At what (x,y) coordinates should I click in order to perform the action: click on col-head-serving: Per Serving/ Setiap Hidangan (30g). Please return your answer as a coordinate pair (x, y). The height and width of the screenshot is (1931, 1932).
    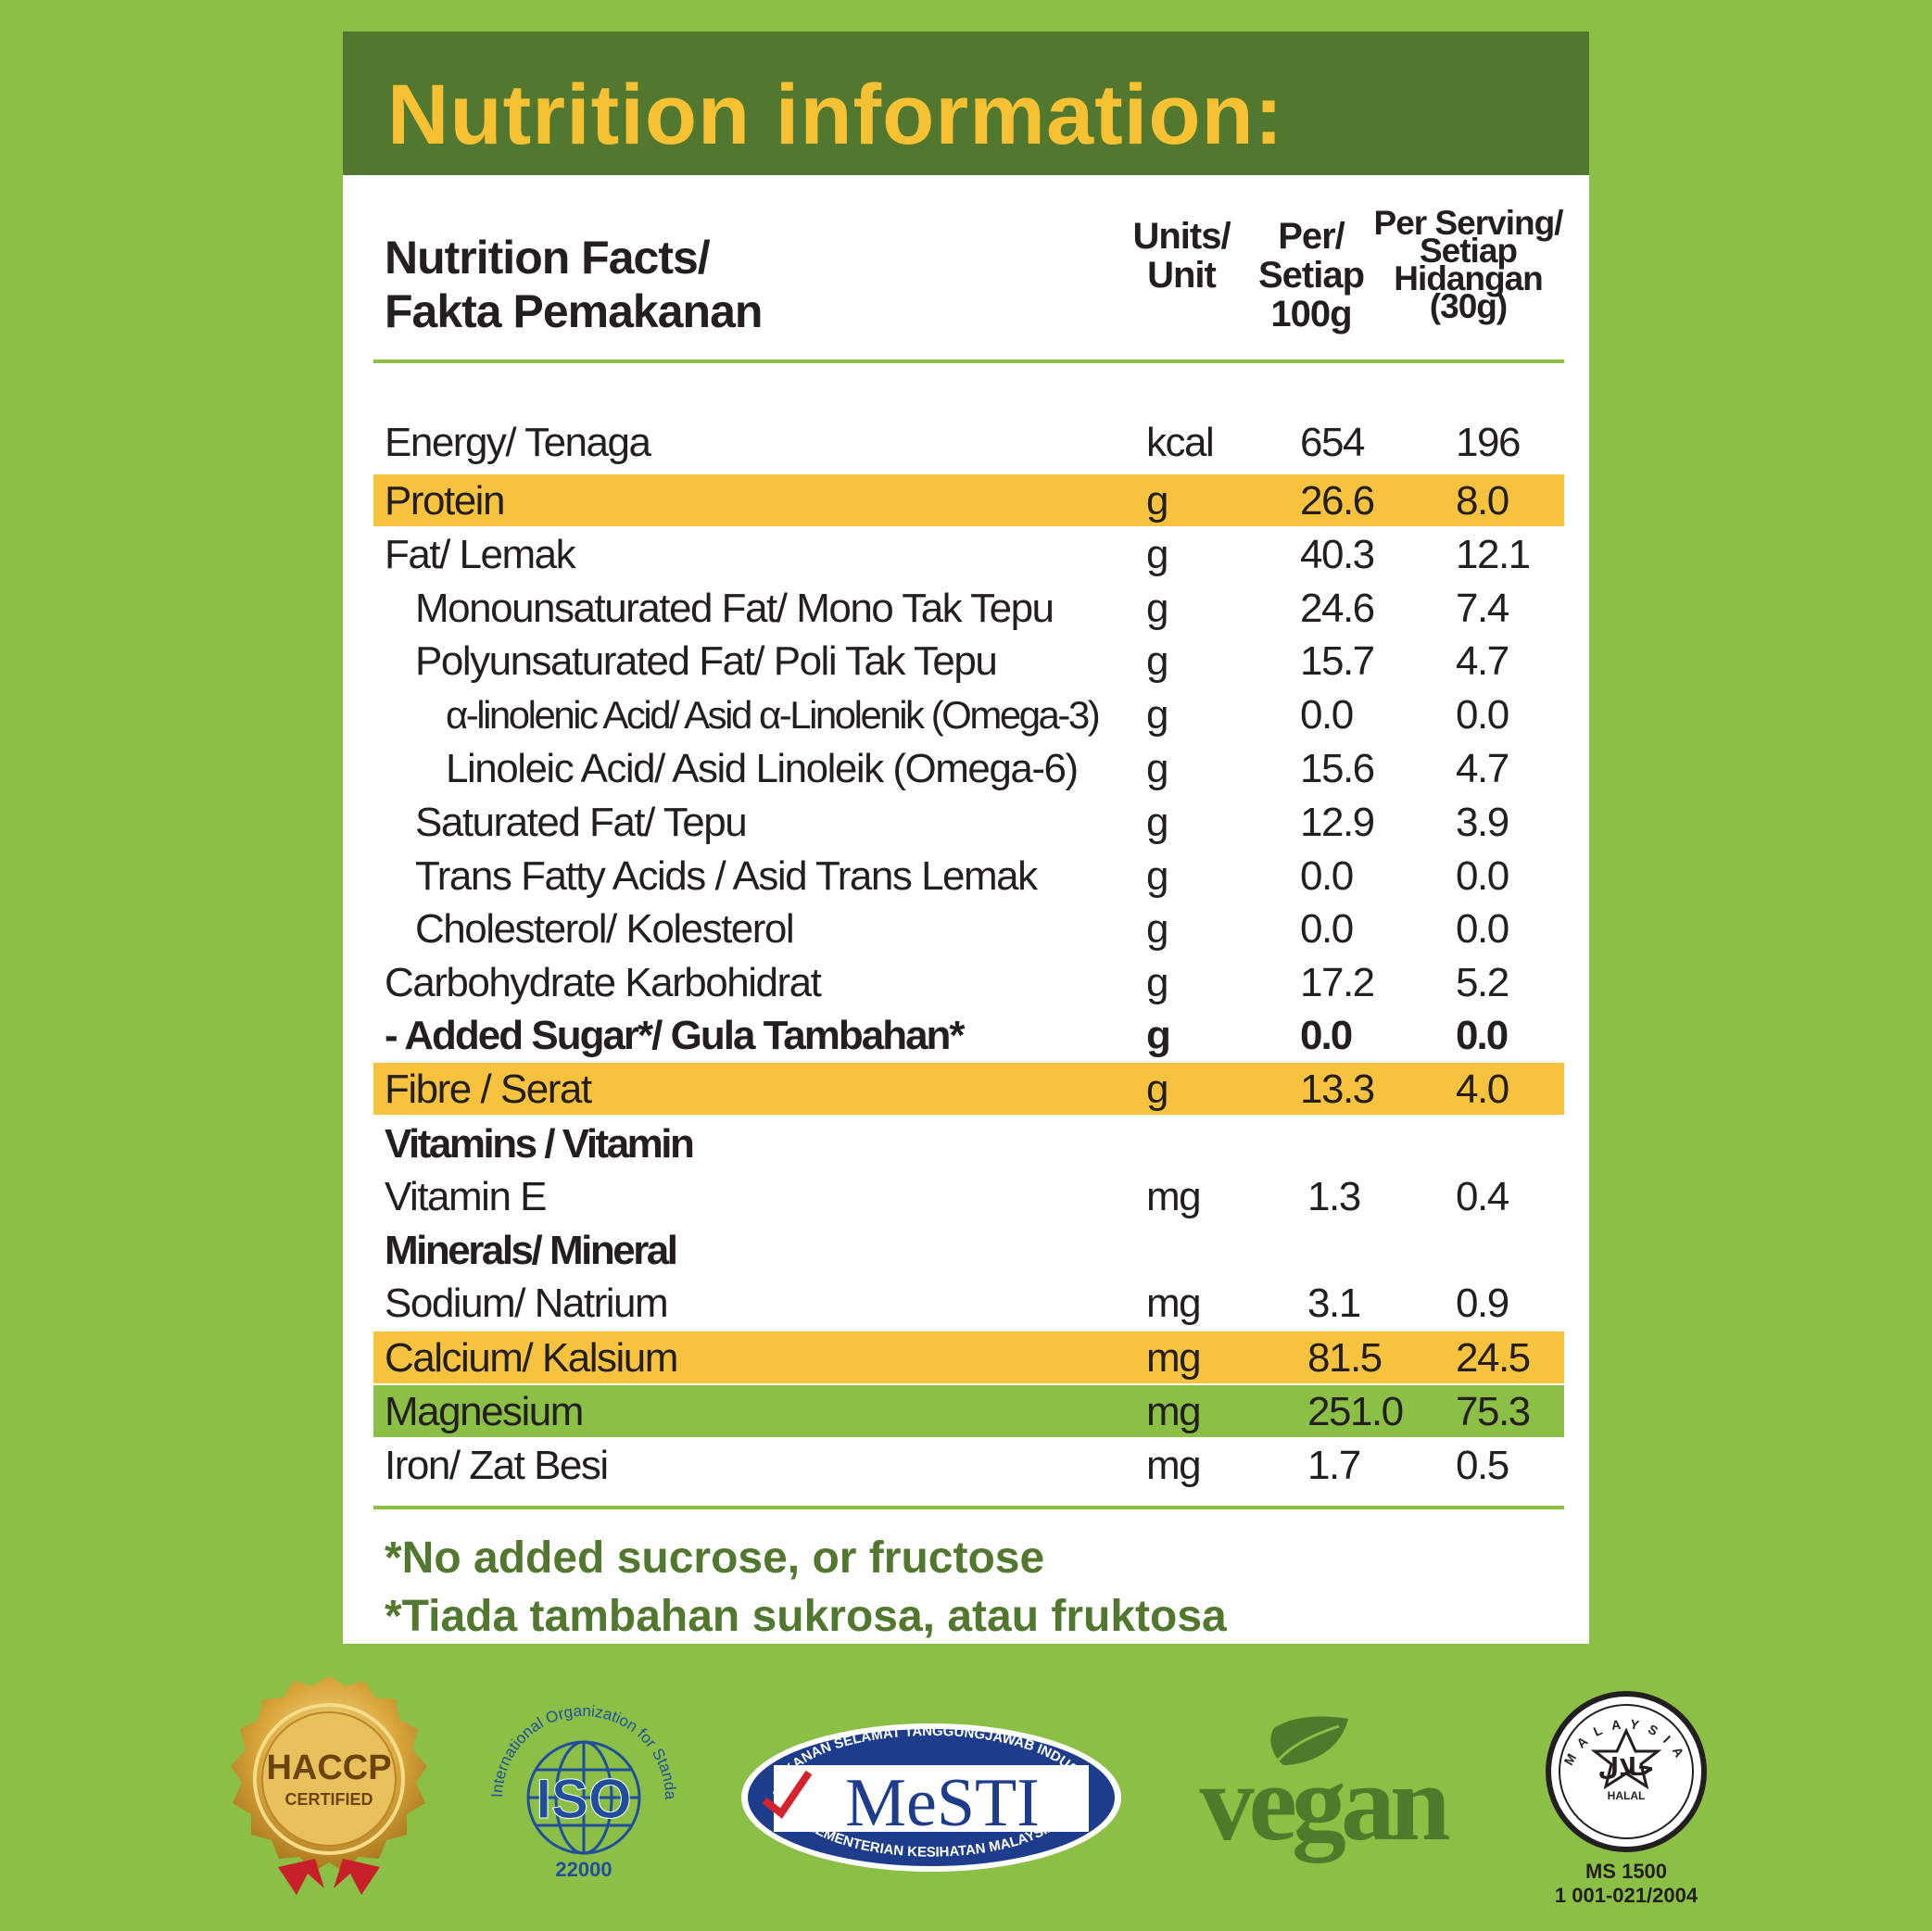
    Looking at the image, I should click on (1468, 264).